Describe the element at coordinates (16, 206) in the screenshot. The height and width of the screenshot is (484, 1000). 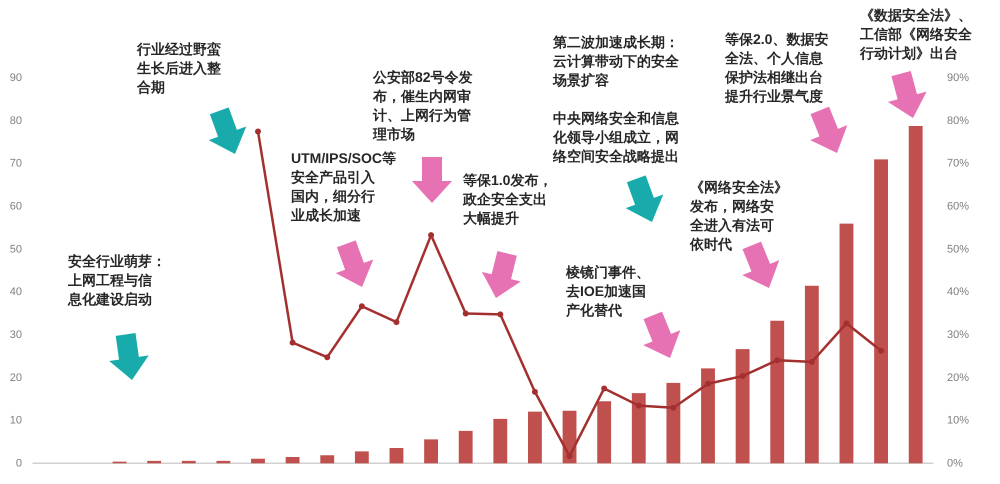
I see `y-tick-label: 60` at that location.